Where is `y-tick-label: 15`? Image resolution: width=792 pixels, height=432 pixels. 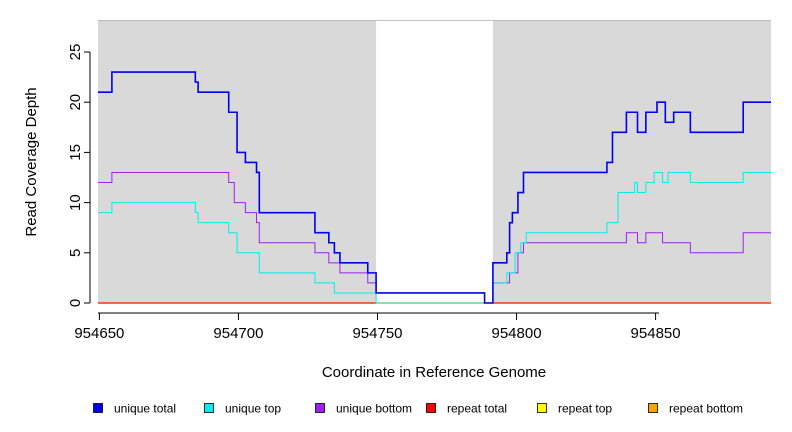
y-tick-label: 15 is located at coordinates (75, 152).